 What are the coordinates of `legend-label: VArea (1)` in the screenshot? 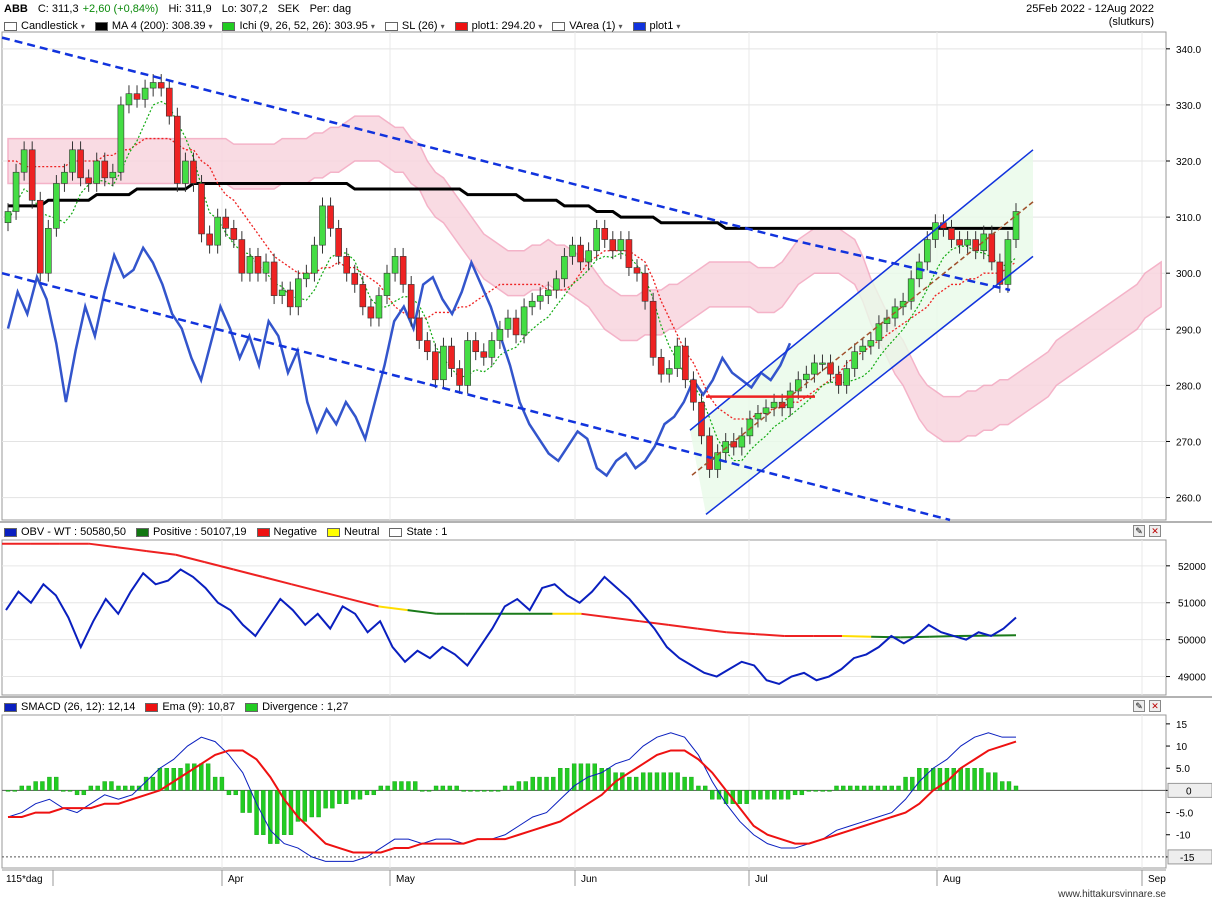 It's located at (592, 26).